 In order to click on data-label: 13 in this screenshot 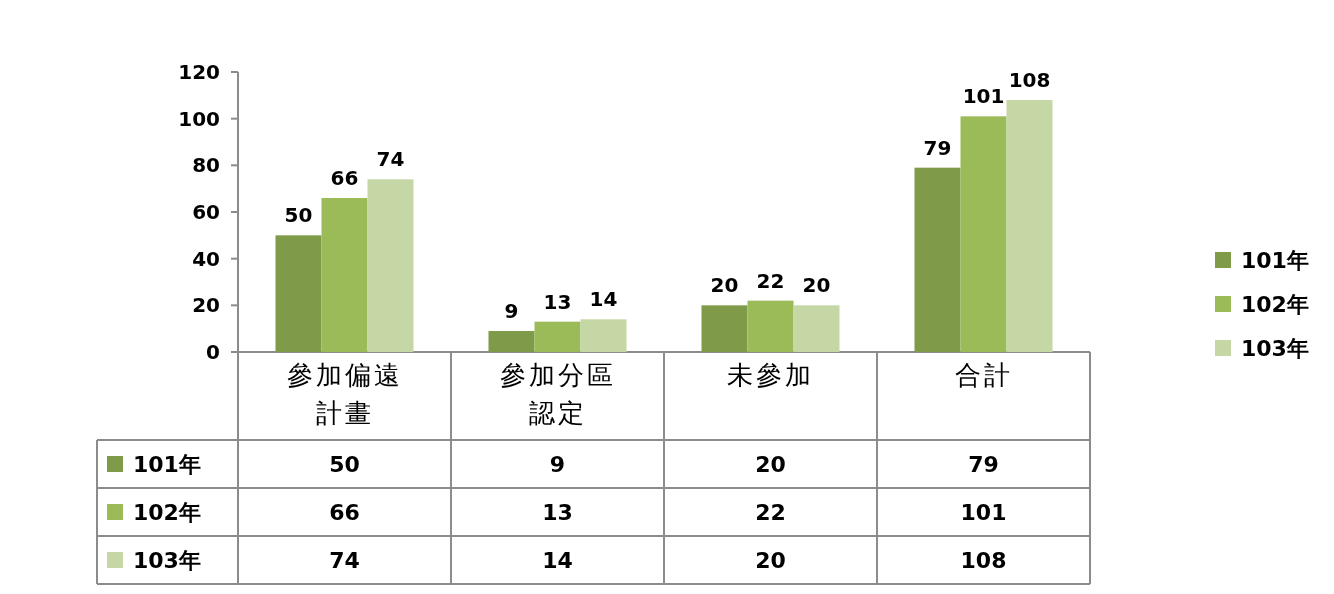, I will do `click(557, 512)`.